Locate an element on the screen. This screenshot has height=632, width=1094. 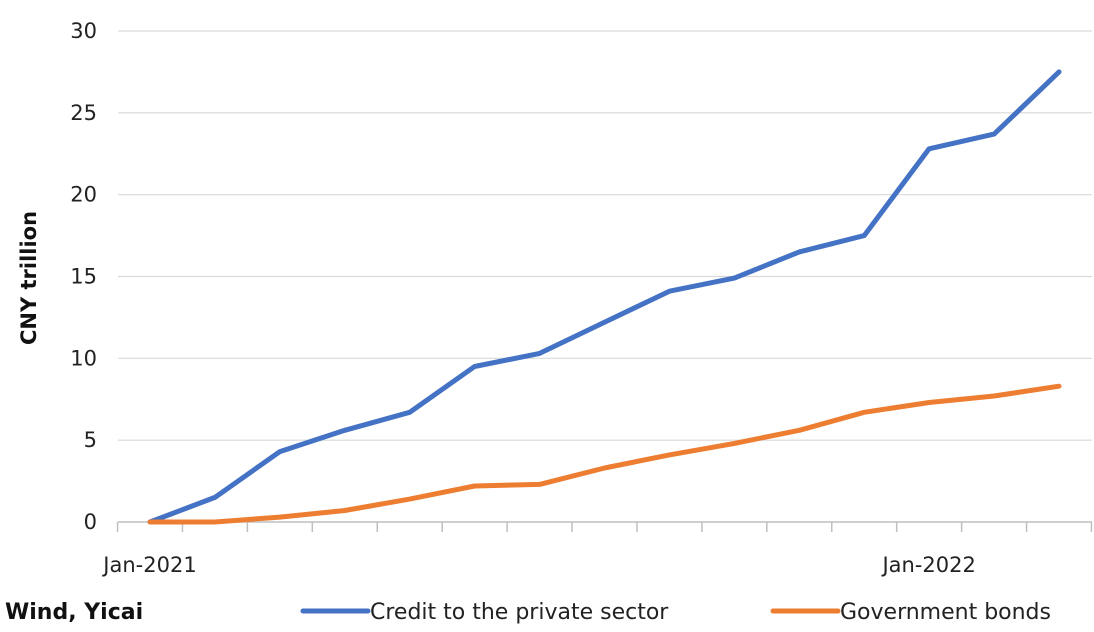
legend-label: Credit to the private sector is located at coordinates (519, 612).